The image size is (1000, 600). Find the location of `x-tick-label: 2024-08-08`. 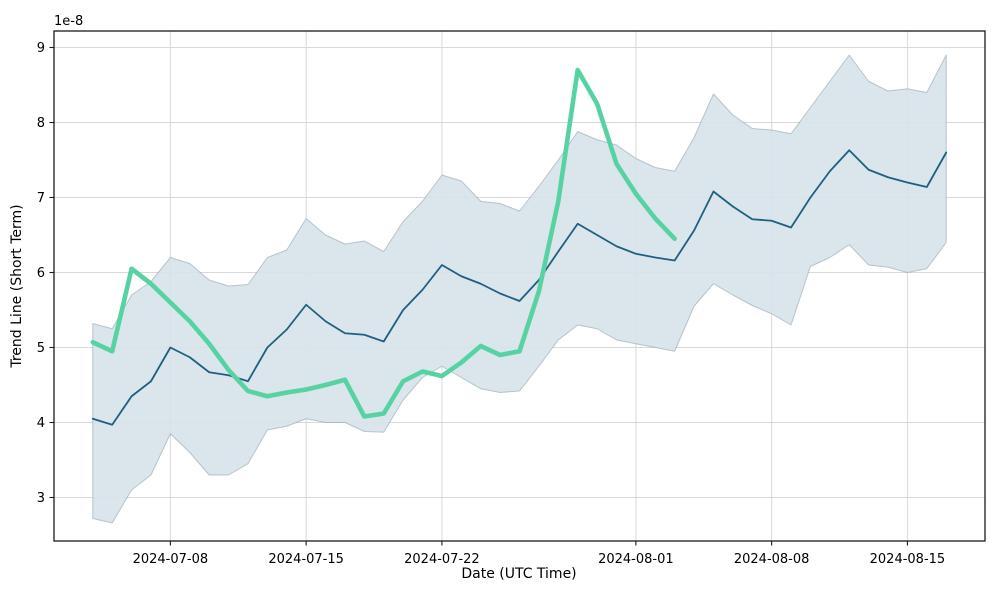

x-tick-label: 2024-08-08 is located at coordinates (772, 559).